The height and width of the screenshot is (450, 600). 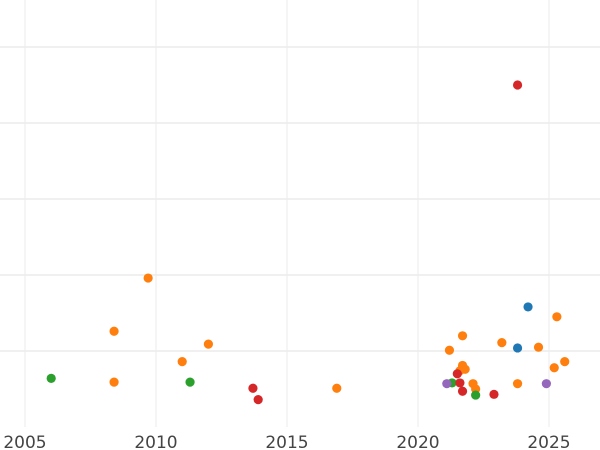 I want to click on x-tick-label: 2015, so click(x=286, y=441).